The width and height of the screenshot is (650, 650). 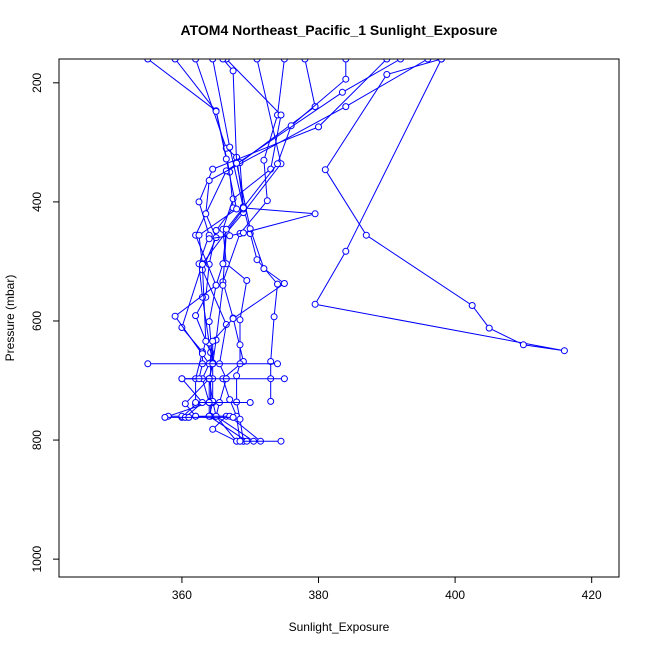 I want to click on x-tick-label: 380, so click(x=318, y=595).